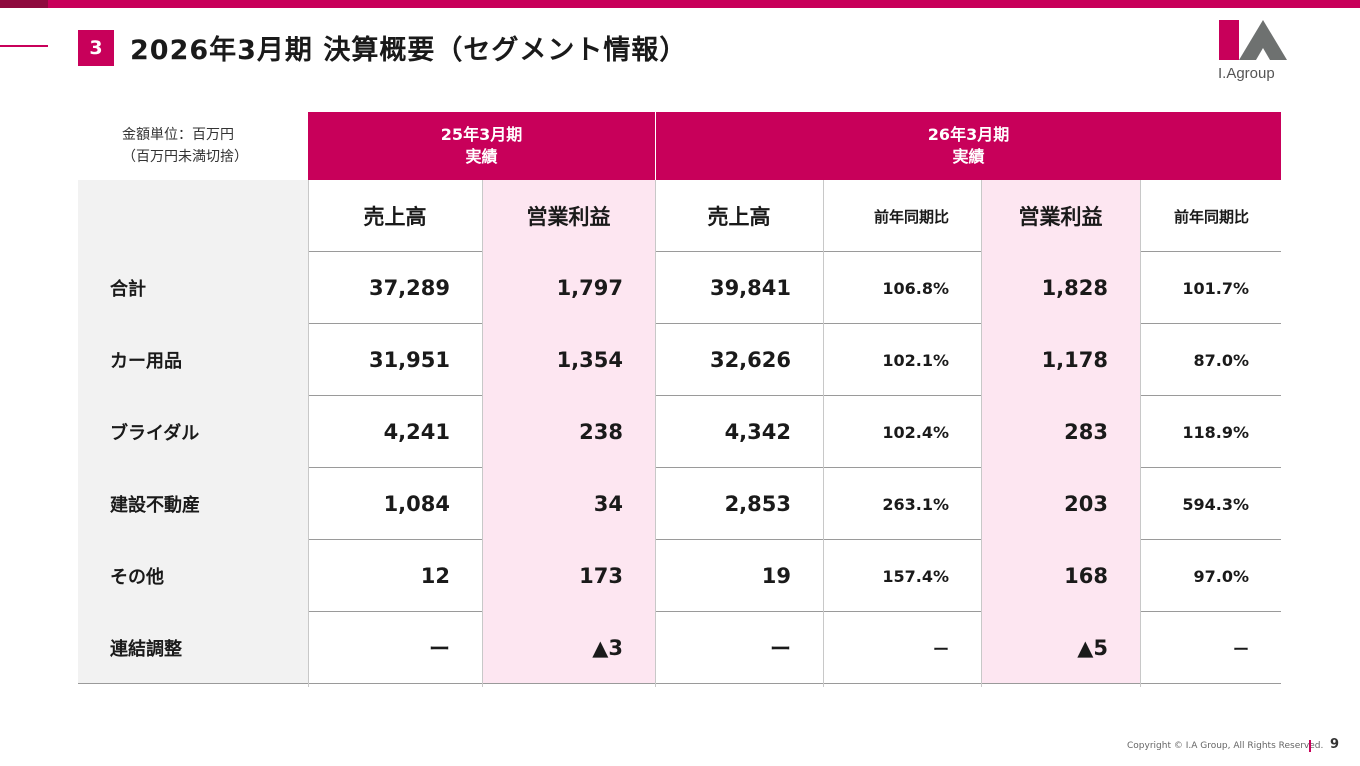 Image resolution: width=1360 pixels, height=766 pixels. I want to click on period-curr-line2: 実績, so click(968, 156).